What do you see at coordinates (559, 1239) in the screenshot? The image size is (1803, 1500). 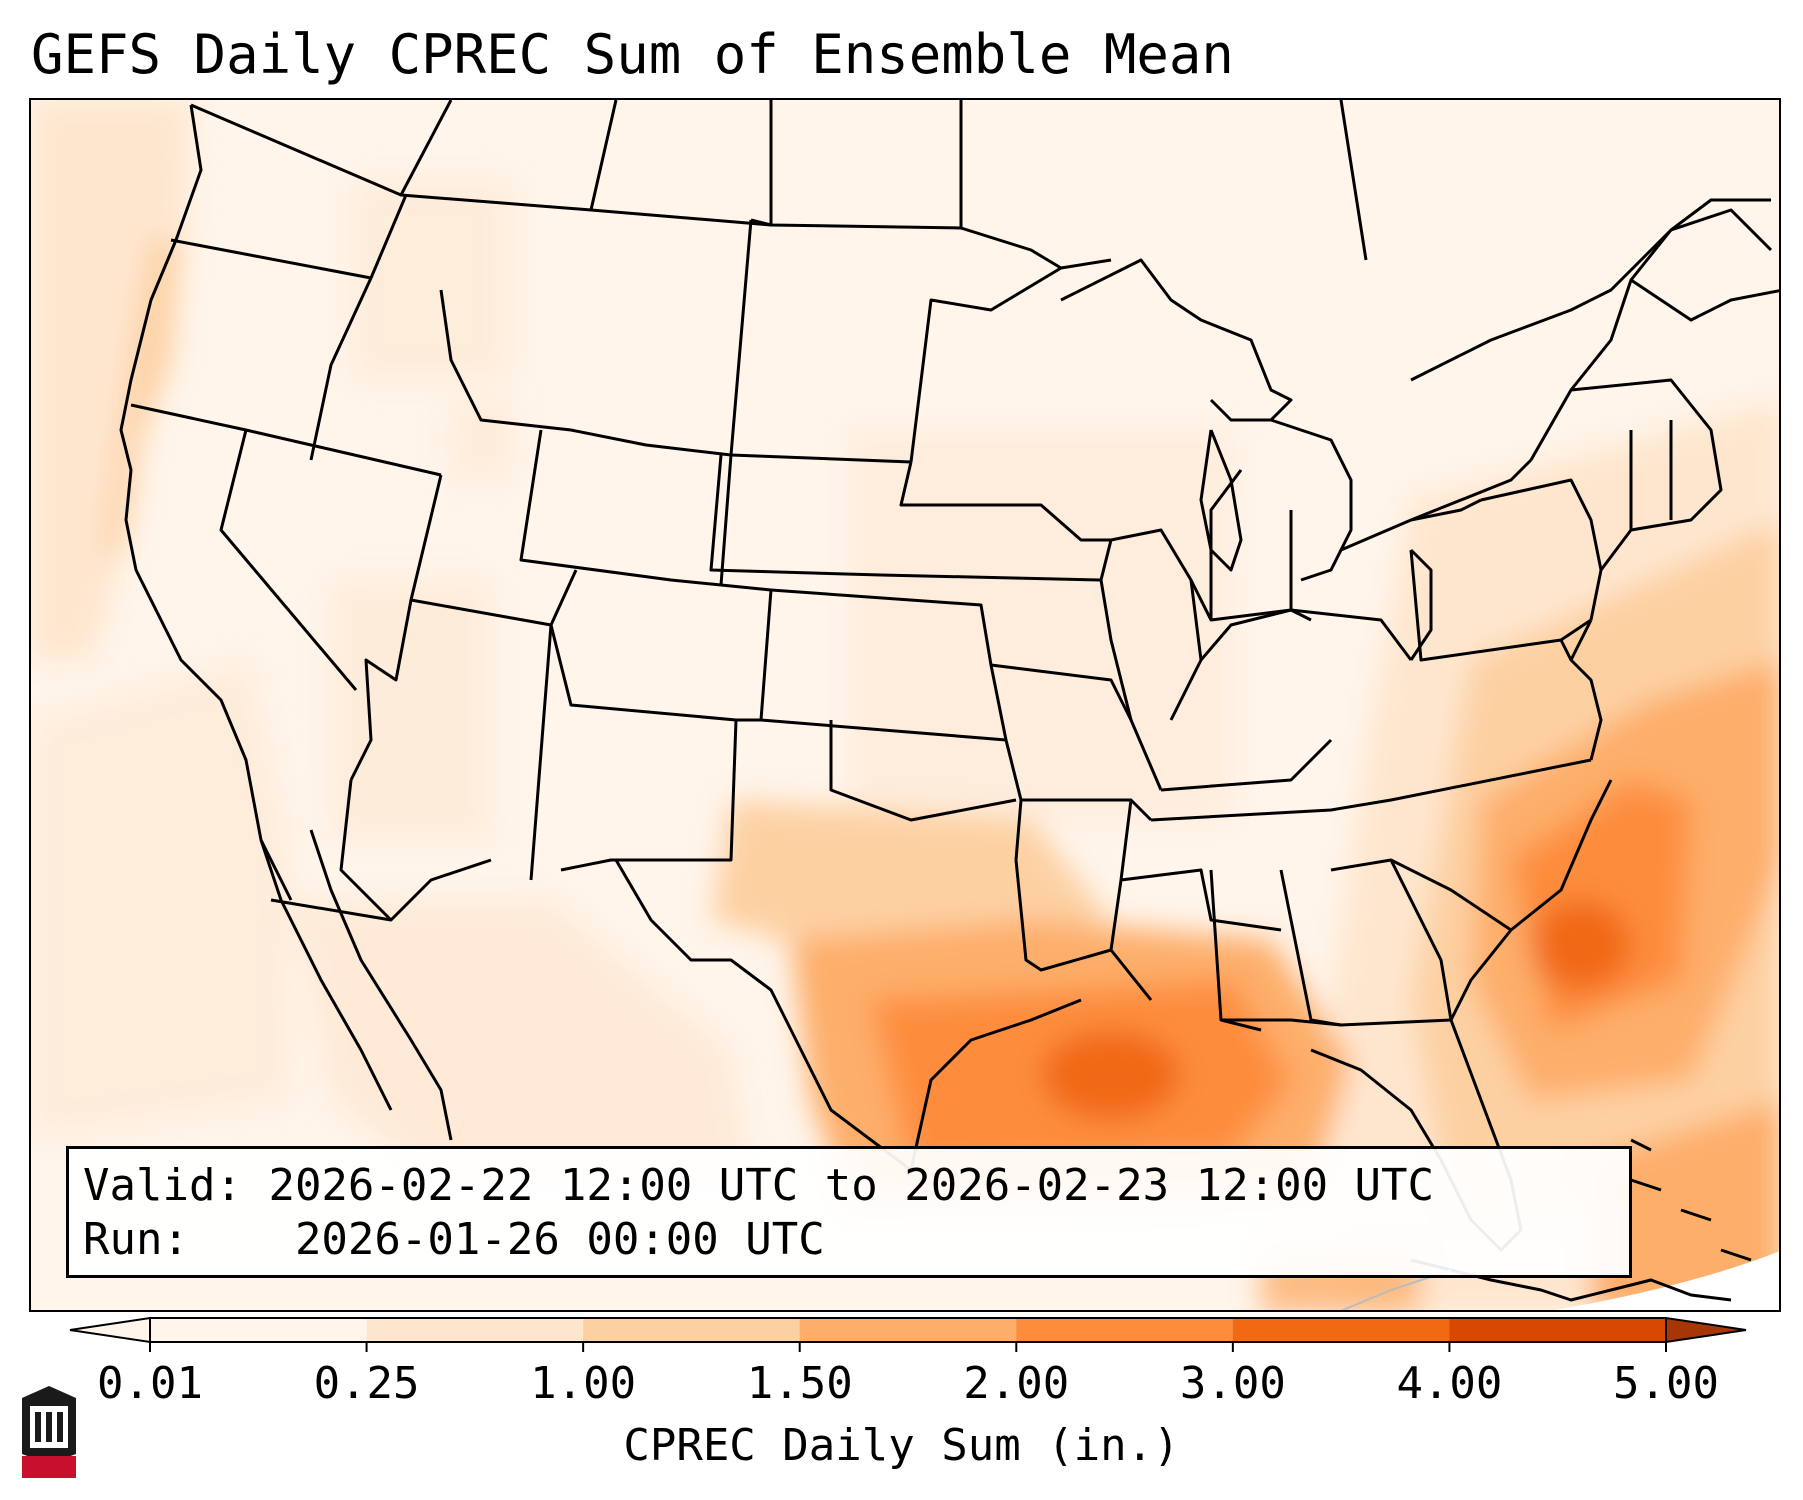 I see `run-time: 2026-01-26 00:00 UTC` at bounding box center [559, 1239].